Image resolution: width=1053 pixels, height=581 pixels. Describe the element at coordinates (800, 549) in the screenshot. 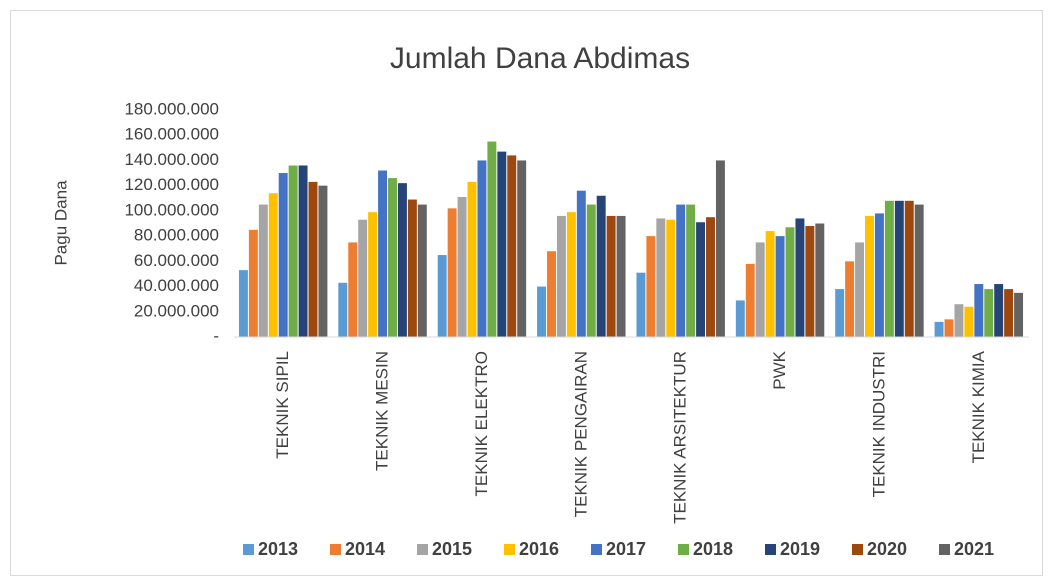

I see `legend-label: 2019` at that location.